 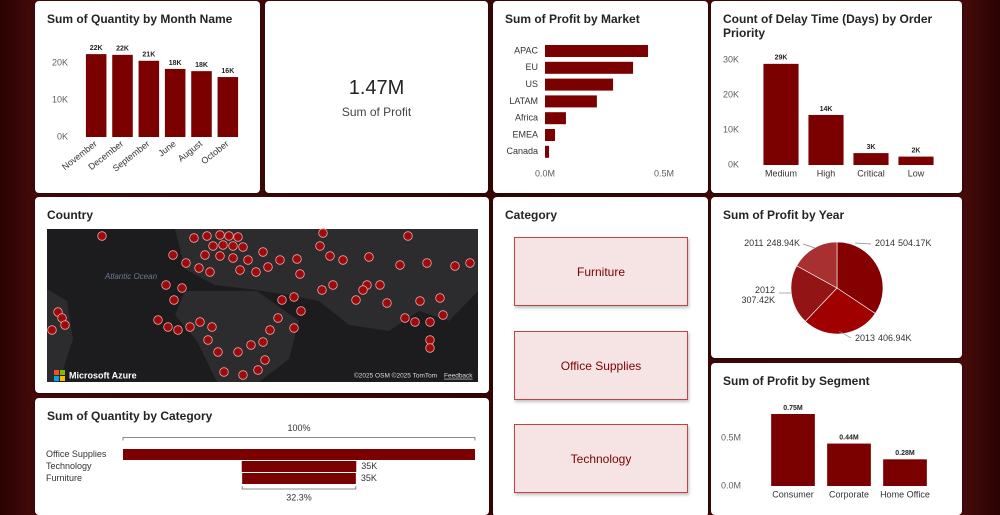 What do you see at coordinates (731, 59) in the screenshot?
I see `y-tick-label: 30K` at bounding box center [731, 59].